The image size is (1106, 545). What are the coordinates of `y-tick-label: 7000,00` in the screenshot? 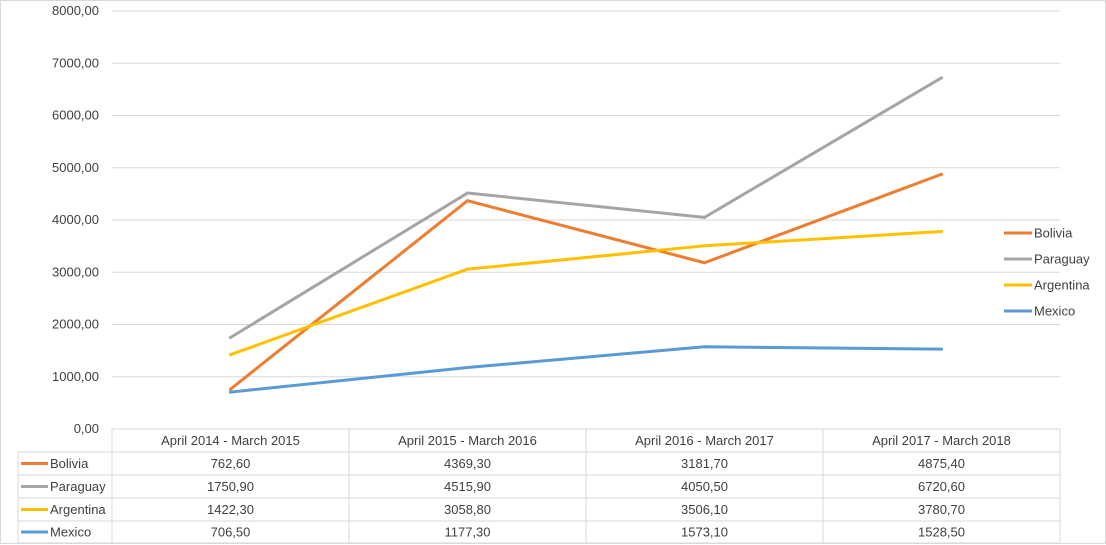 It's located at (75, 62).